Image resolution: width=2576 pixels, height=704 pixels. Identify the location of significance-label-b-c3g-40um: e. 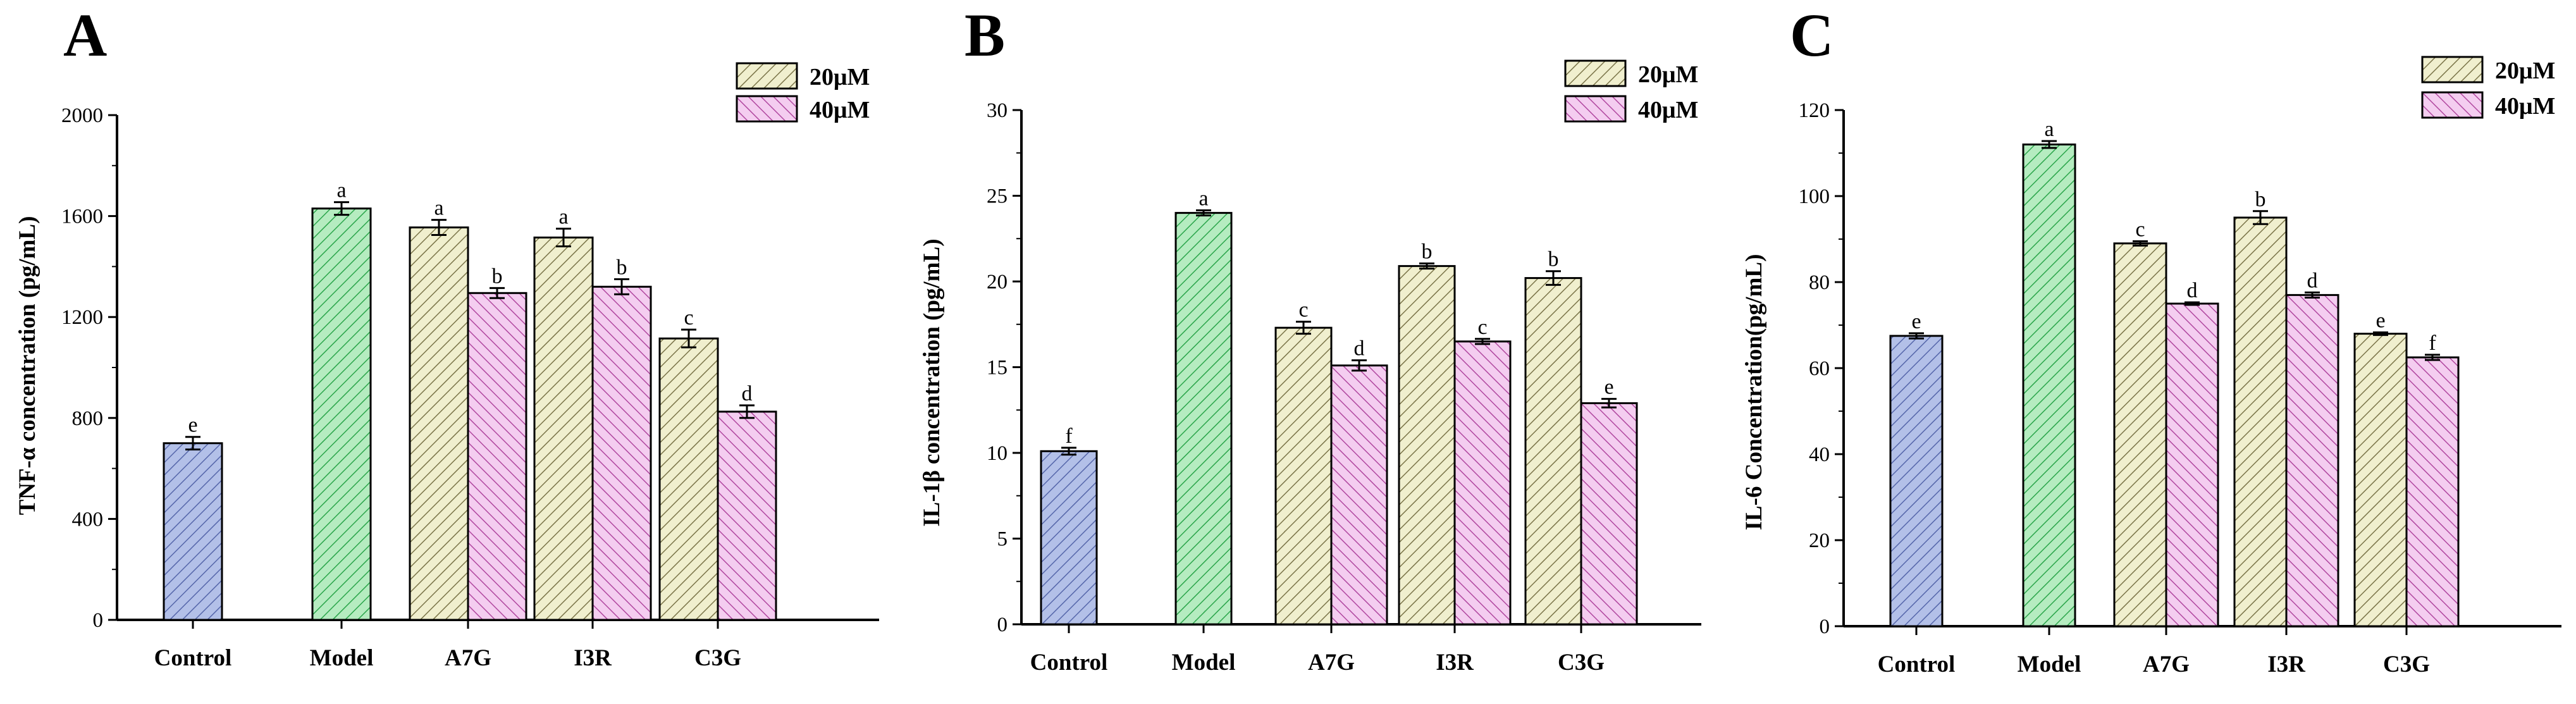
(1609, 387).